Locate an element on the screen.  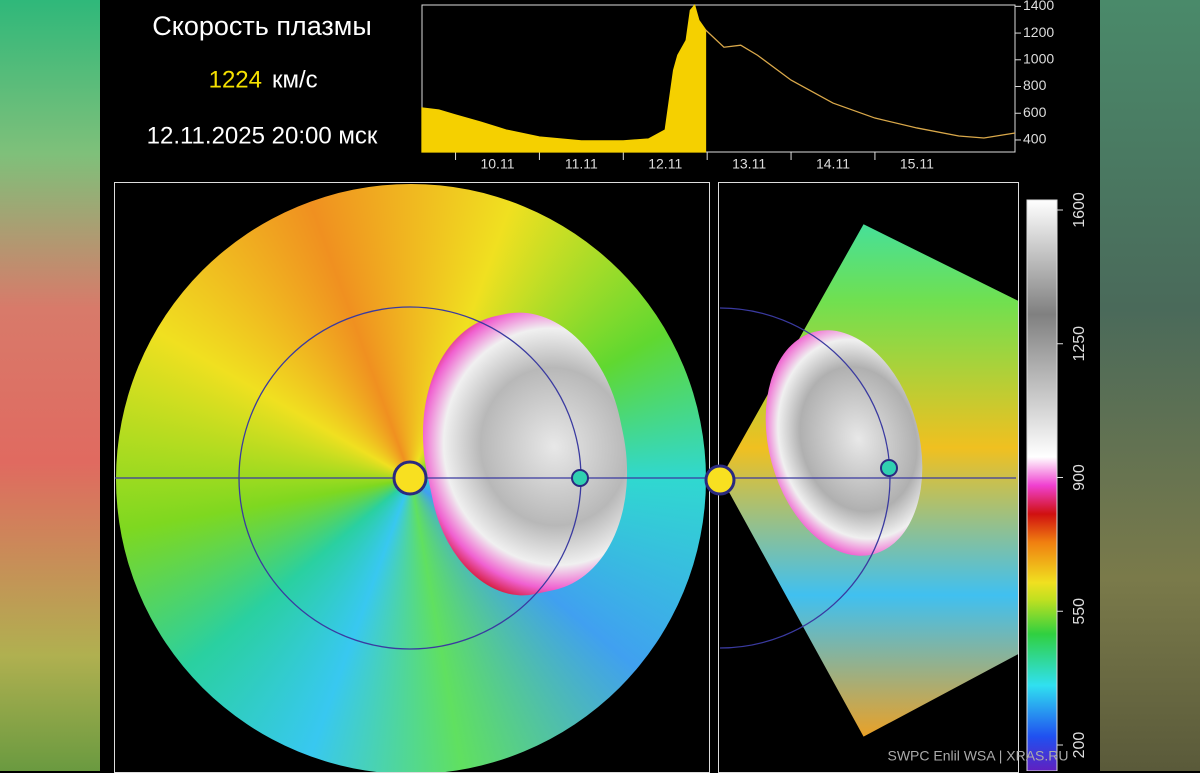
x-tick-label: 12.11 is located at coordinates (665, 164).